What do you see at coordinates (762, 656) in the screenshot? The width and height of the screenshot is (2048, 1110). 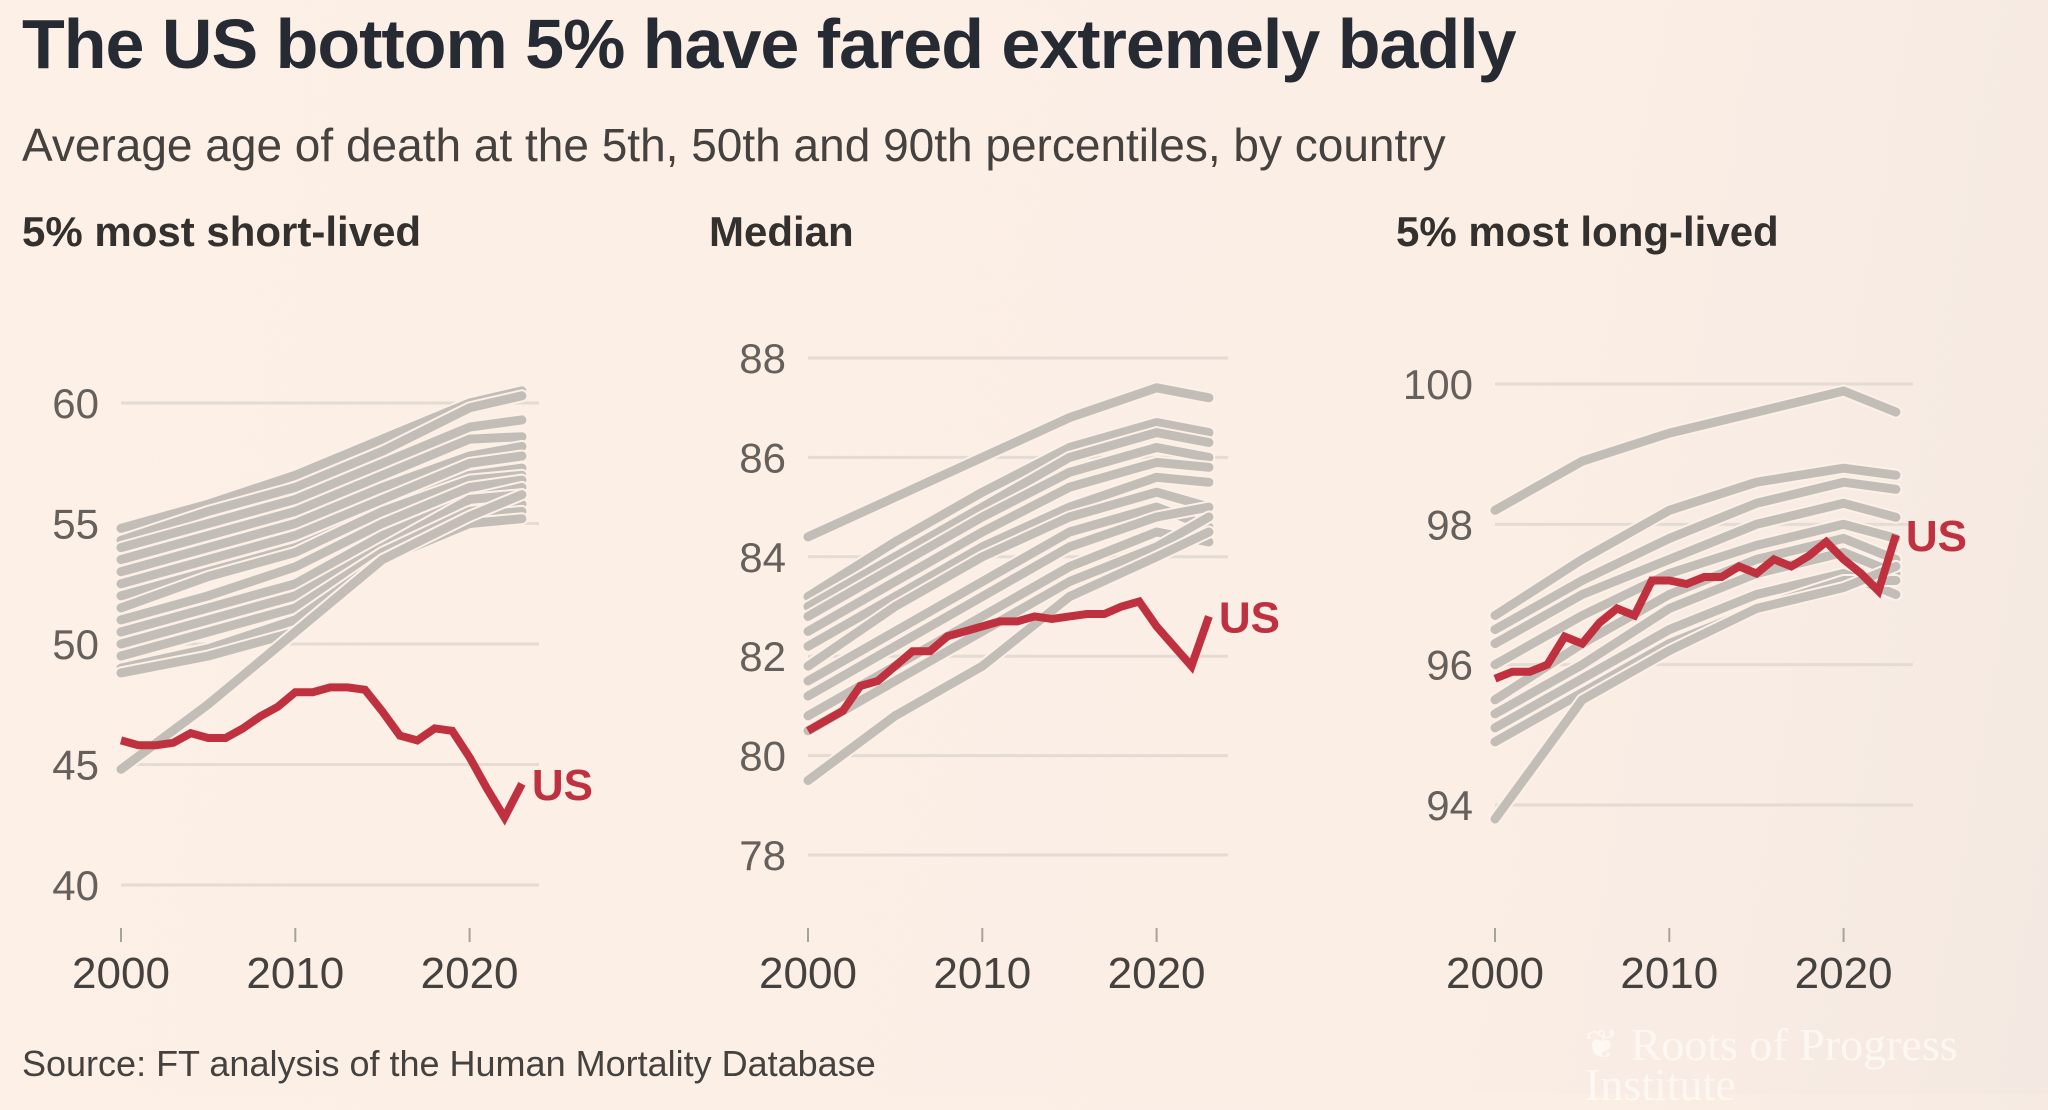 I see `y-tick-label: 82` at bounding box center [762, 656].